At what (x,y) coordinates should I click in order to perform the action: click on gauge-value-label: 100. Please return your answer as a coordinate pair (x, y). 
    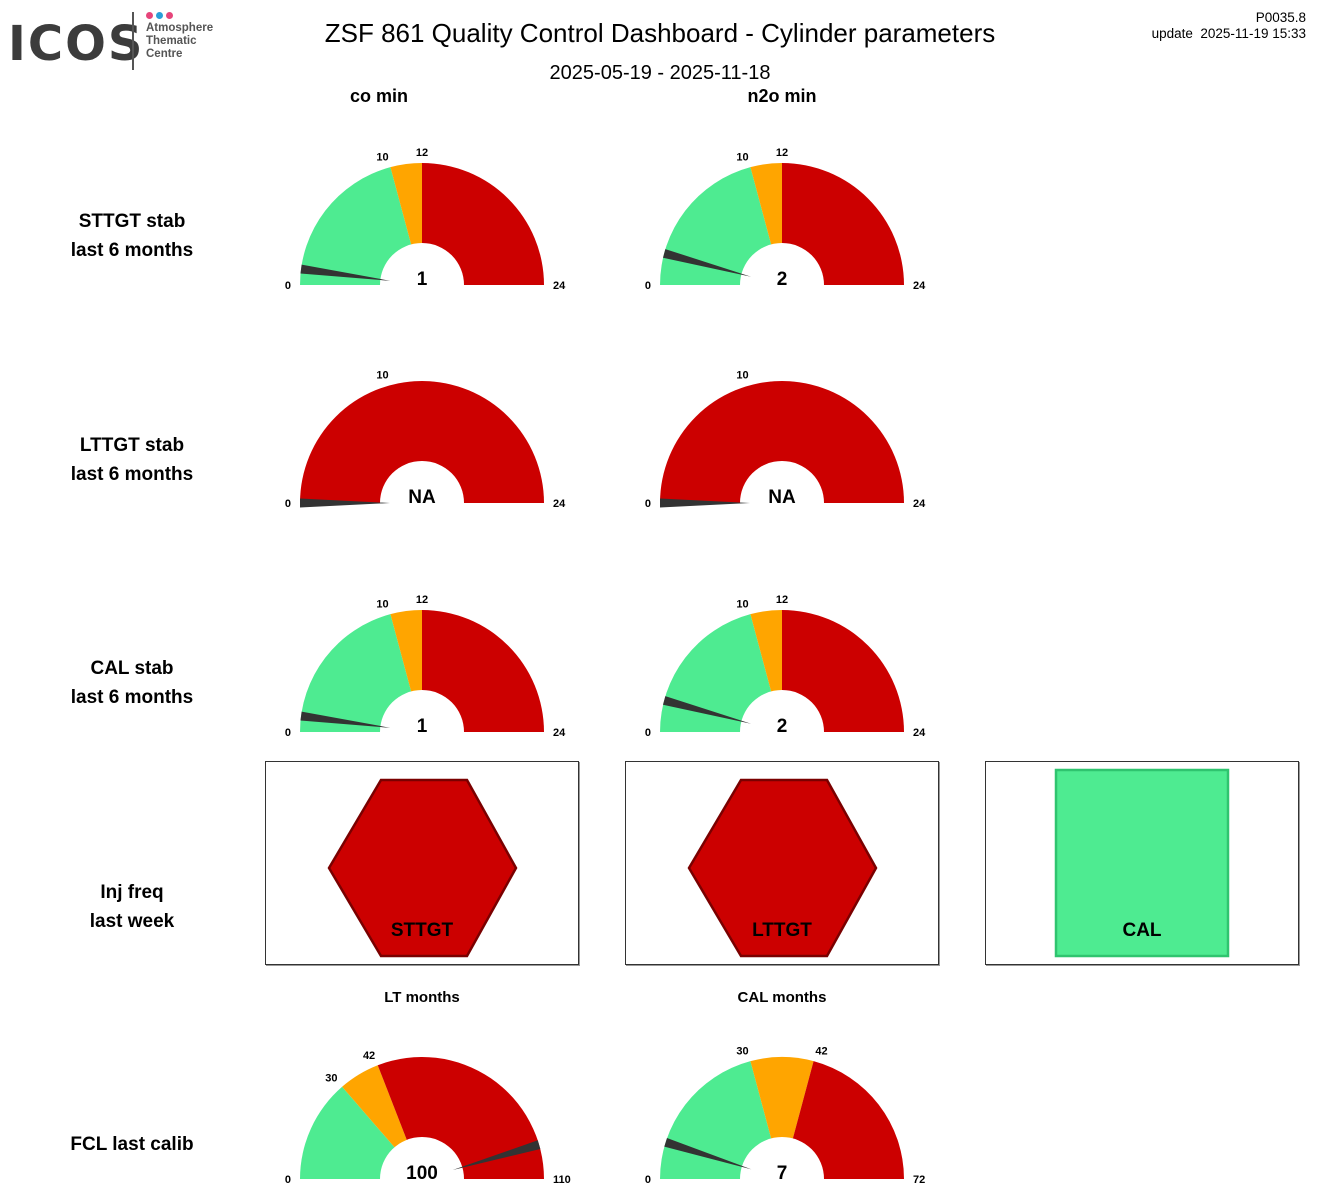
    Looking at the image, I should click on (422, 1173).